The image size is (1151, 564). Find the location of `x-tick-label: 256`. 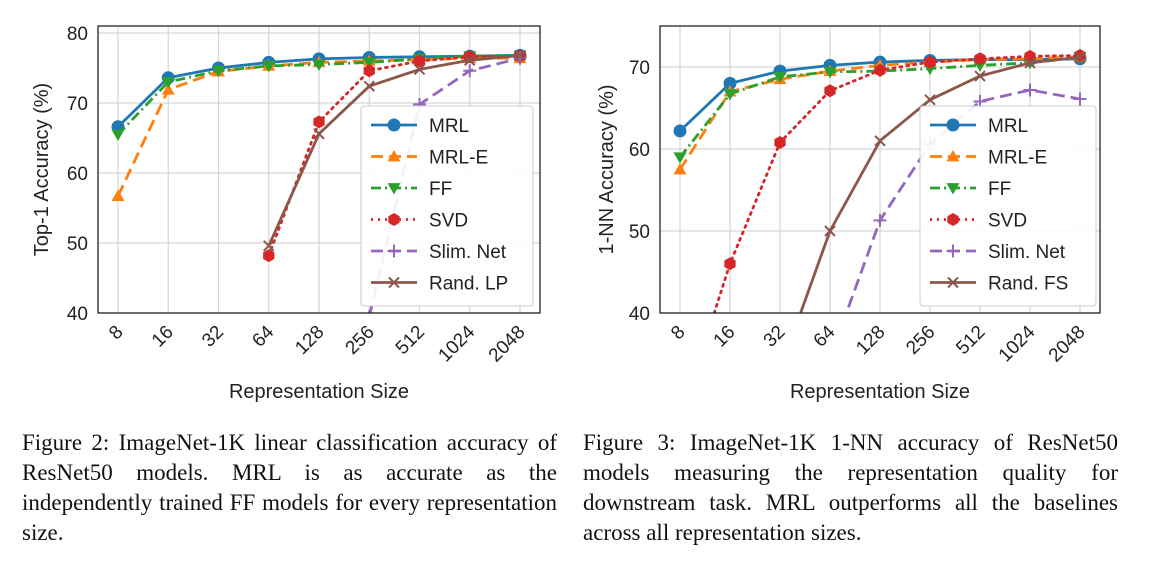

x-tick-label: 256 is located at coordinates (920, 340).